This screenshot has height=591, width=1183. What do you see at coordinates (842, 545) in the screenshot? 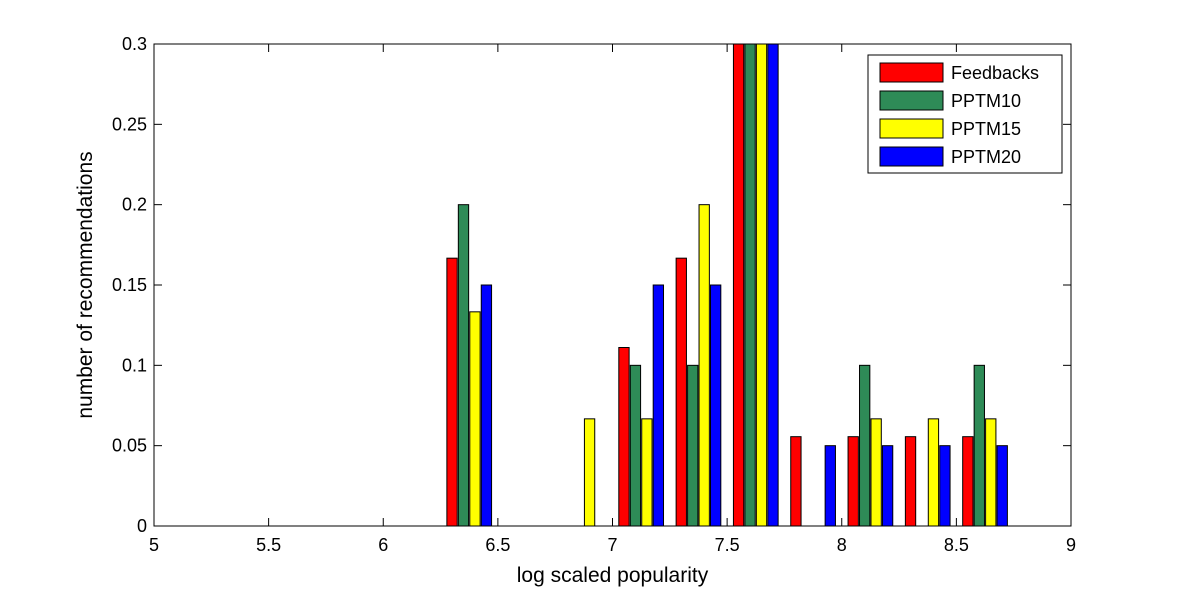
I see `x-tick-label: 8` at bounding box center [842, 545].